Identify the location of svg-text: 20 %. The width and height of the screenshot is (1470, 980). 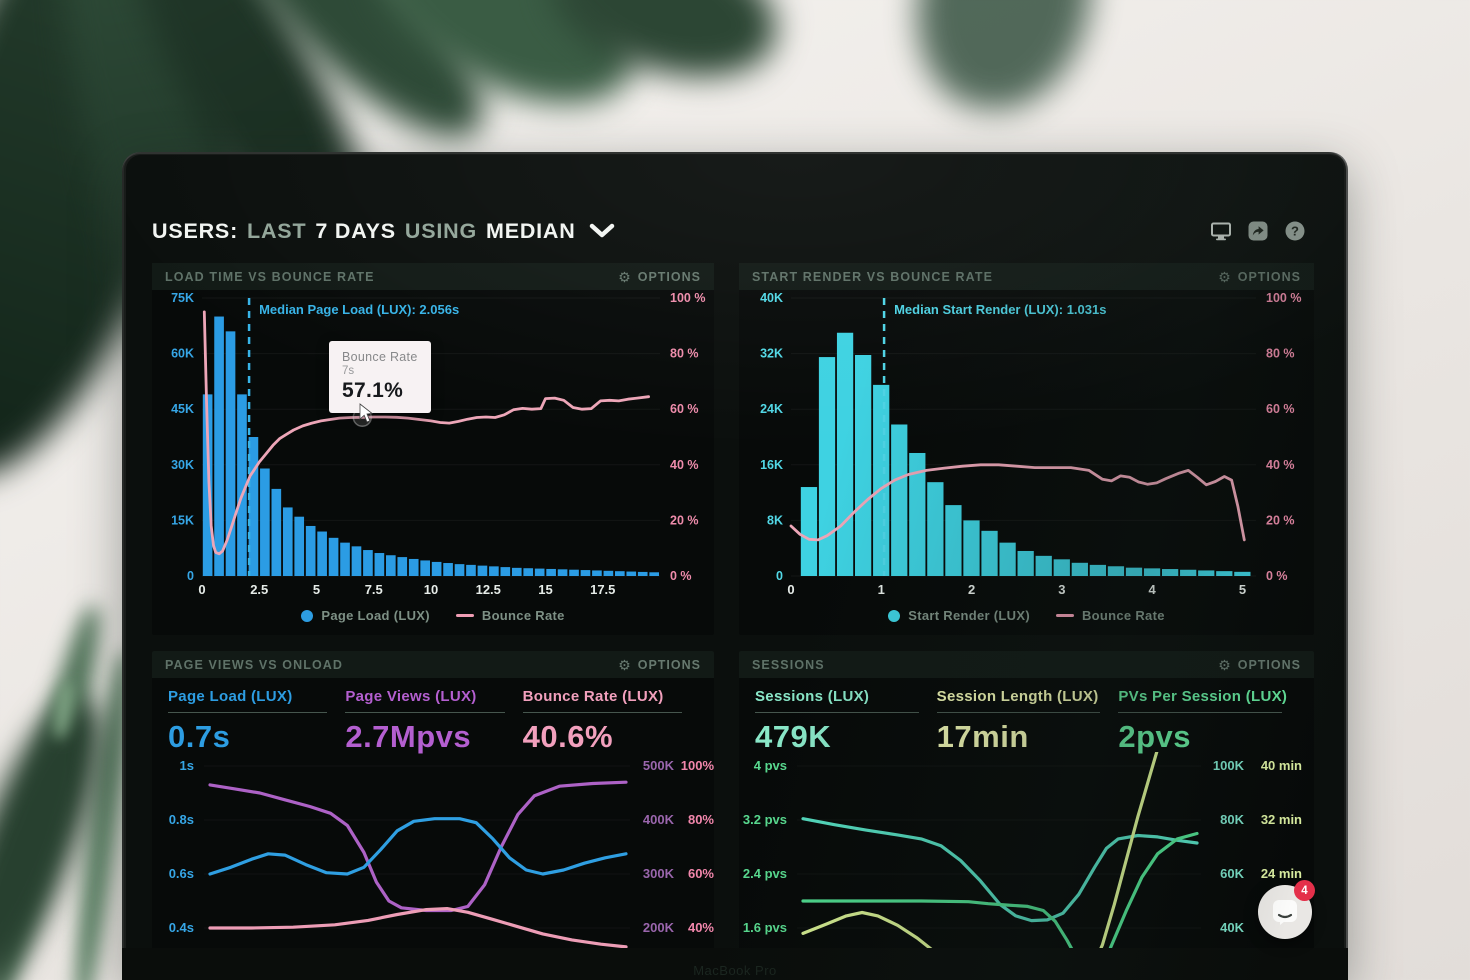
(684, 520).